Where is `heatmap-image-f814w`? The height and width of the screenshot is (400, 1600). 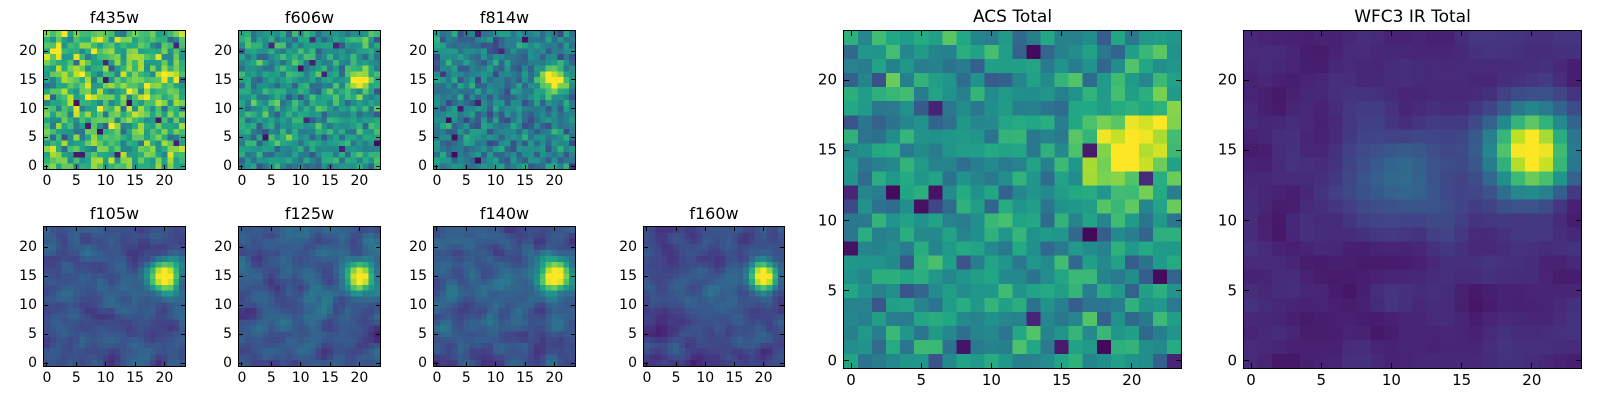
heatmap-image-f814w is located at coordinates (504, 100).